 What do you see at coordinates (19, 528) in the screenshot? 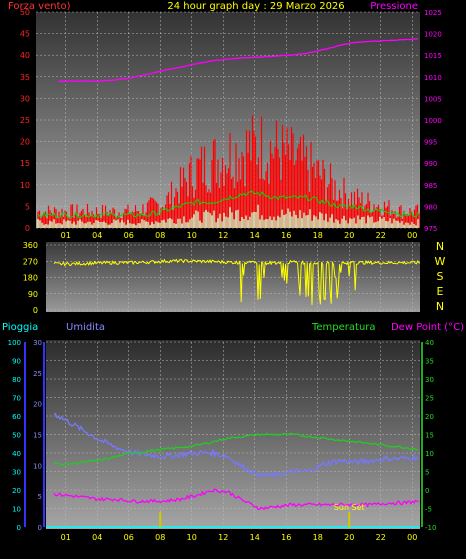
I see `rain-tick-label: 0` at bounding box center [19, 528].